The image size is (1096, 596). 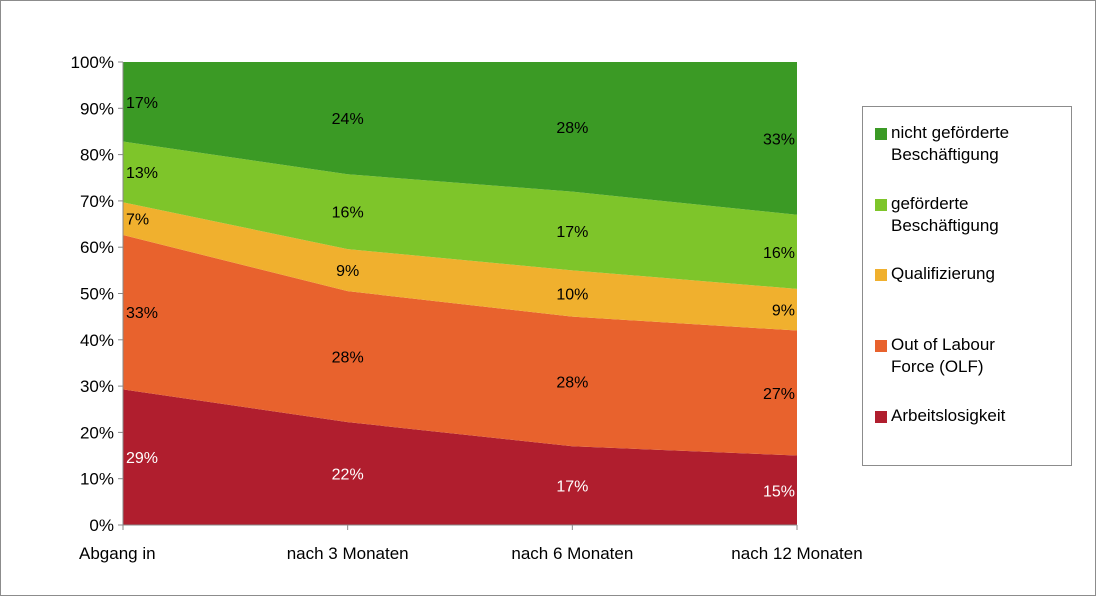 I want to click on y-tick-label: 90%, so click(x=97, y=108).